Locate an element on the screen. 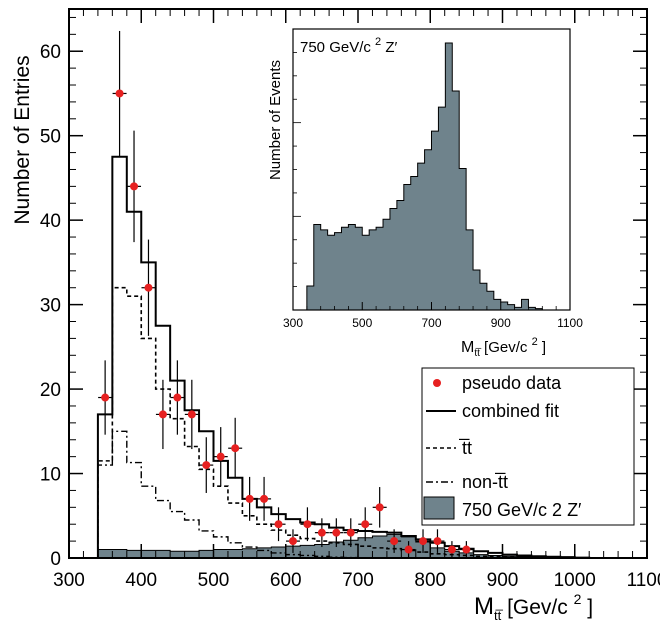 The height and width of the screenshot is (628, 660). inset-x-tick-label: 300 is located at coordinates (293, 323).